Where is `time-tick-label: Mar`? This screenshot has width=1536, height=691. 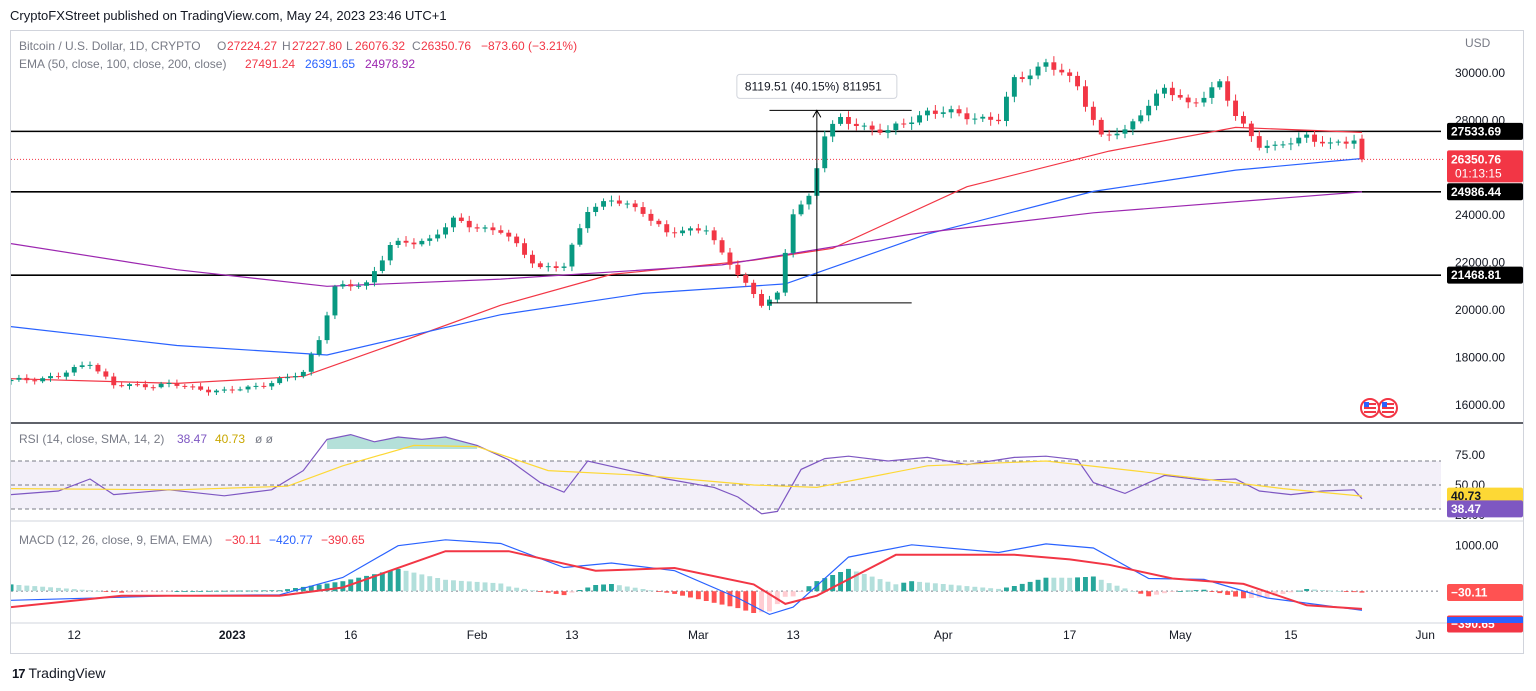
time-tick-label: Mar is located at coordinates (698, 635).